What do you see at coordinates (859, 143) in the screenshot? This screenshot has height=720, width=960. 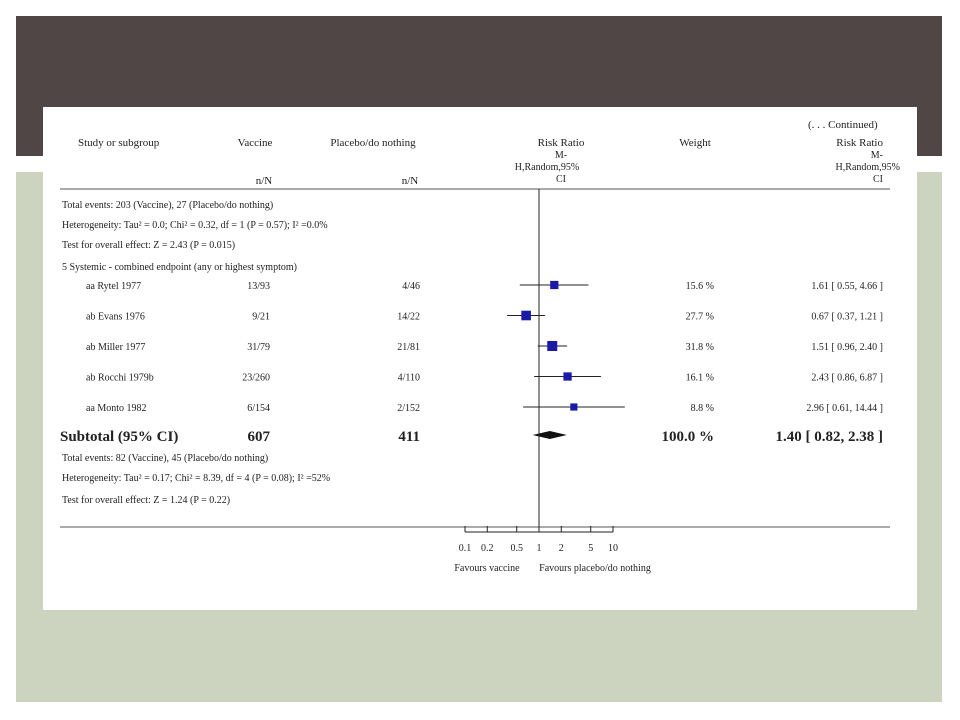 I see `header-risk-ratio-2: Risk Ratio` at bounding box center [859, 143].